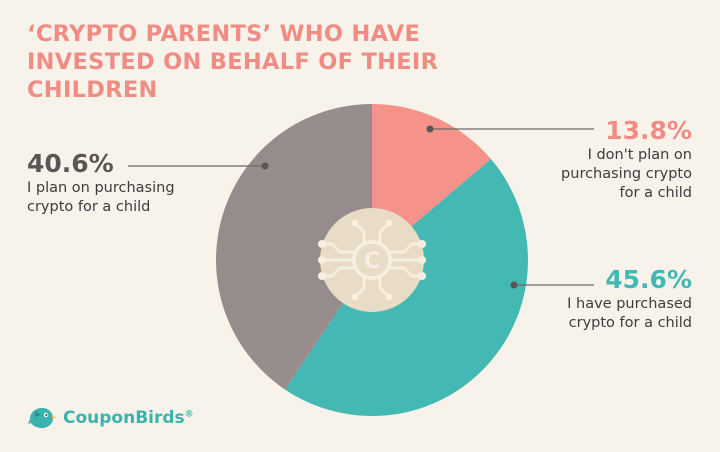  I want to click on logo-registered-mark: ®, so click(189, 414).